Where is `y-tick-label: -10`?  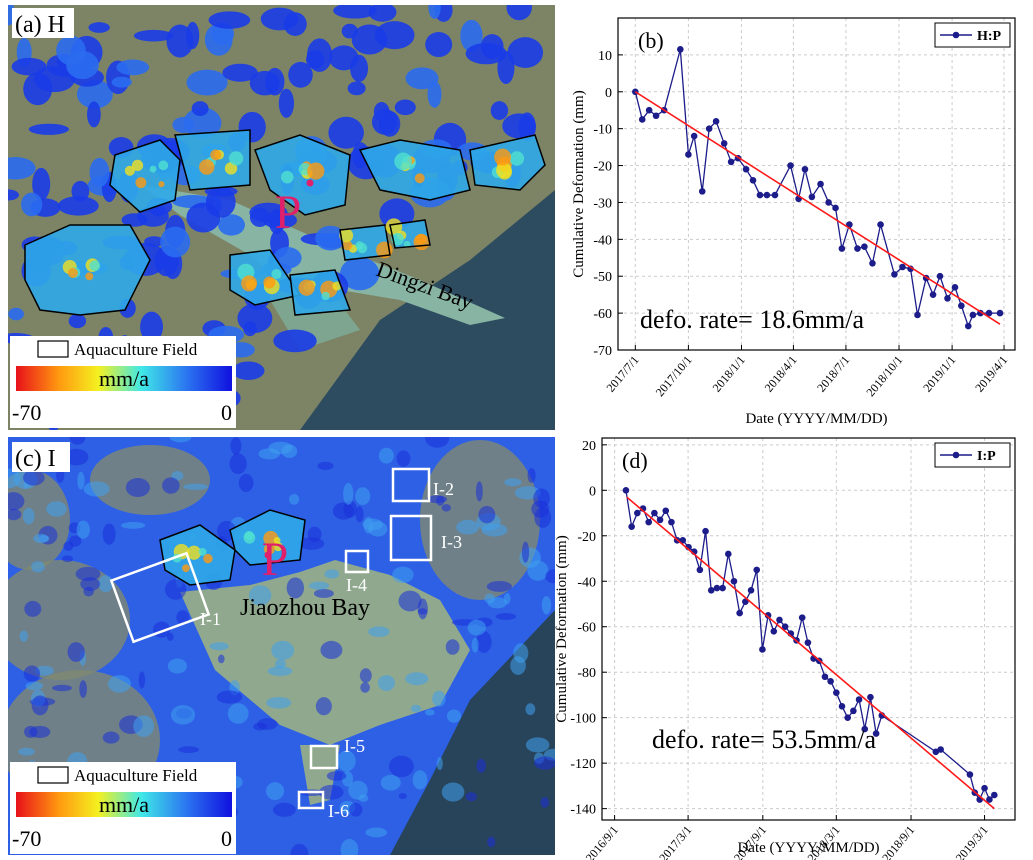 y-tick-label: -10 is located at coordinates (602, 130).